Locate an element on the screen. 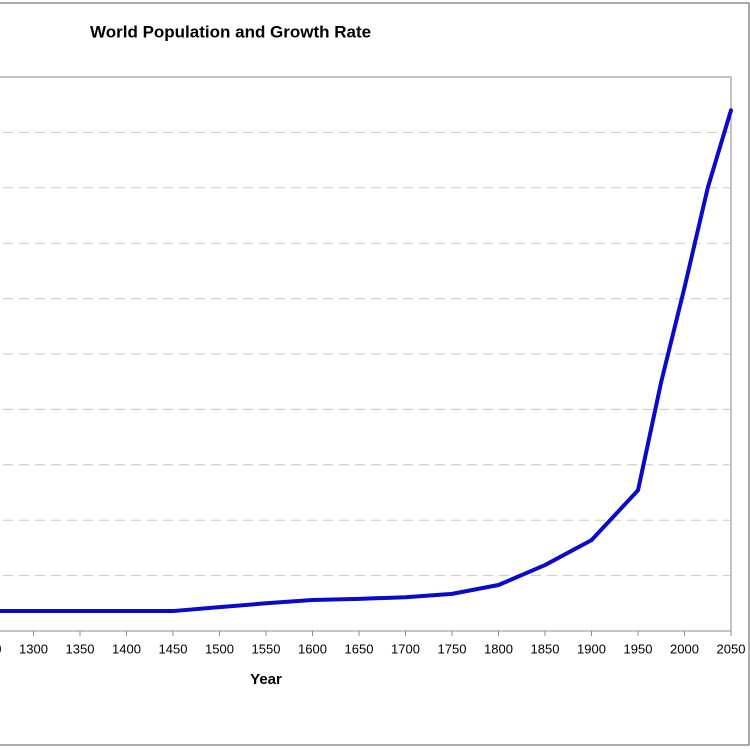 This screenshot has width=750, height=750. x-tick-label: 1900 is located at coordinates (591, 648).